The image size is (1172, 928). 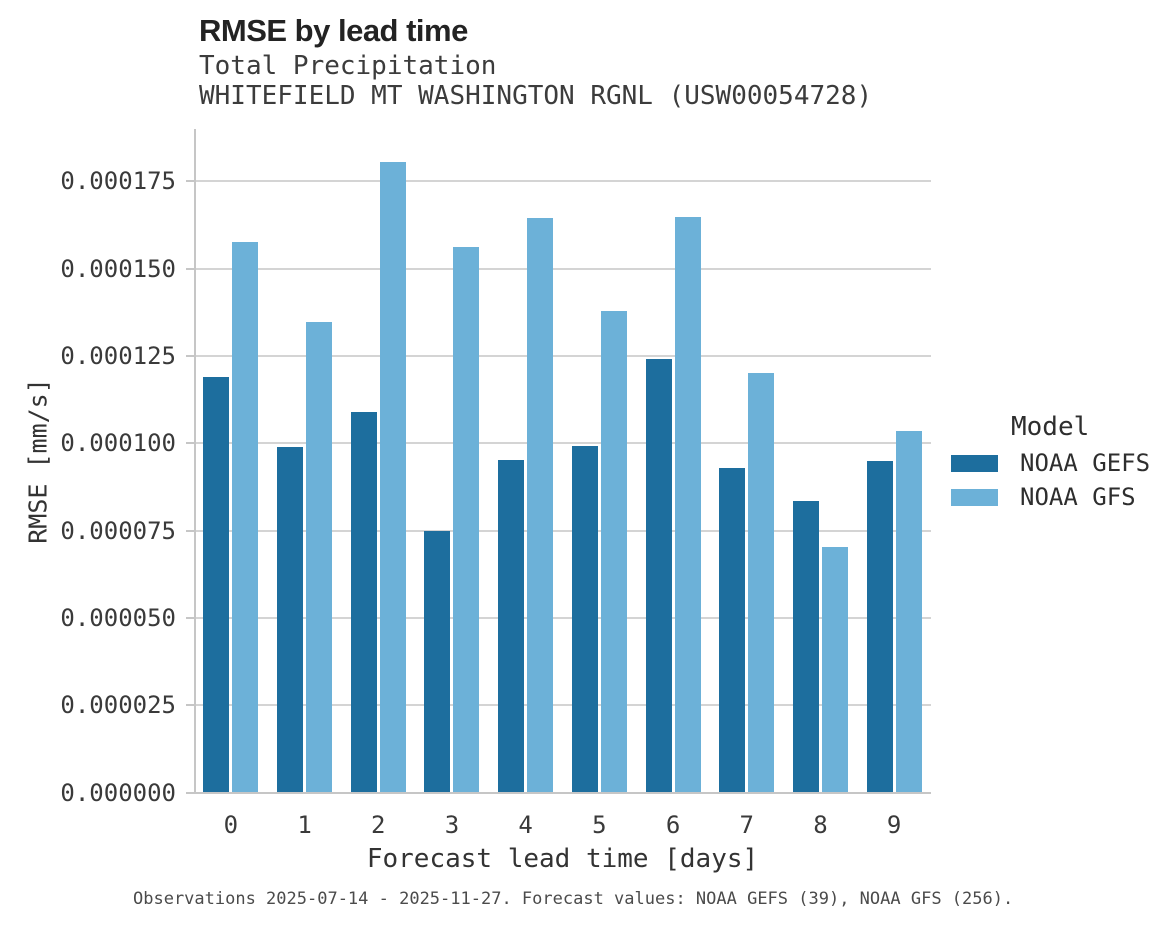 What do you see at coordinates (118, 792) in the screenshot?
I see `y-tick-label-0.000000: 0.000000` at bounding box center [118, 792].